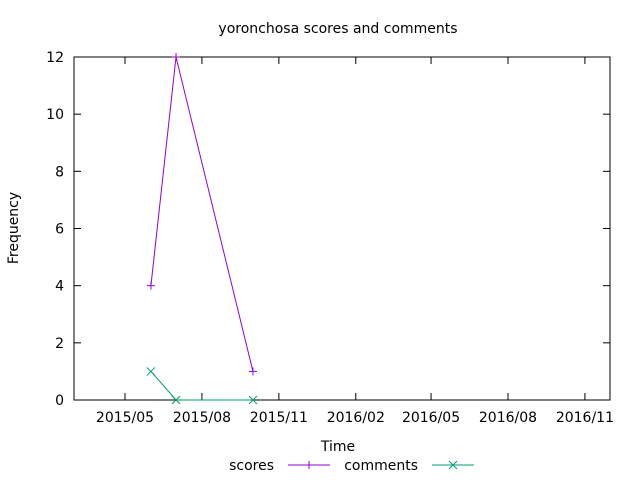  I want to click on series-comments, so click(202, 386).